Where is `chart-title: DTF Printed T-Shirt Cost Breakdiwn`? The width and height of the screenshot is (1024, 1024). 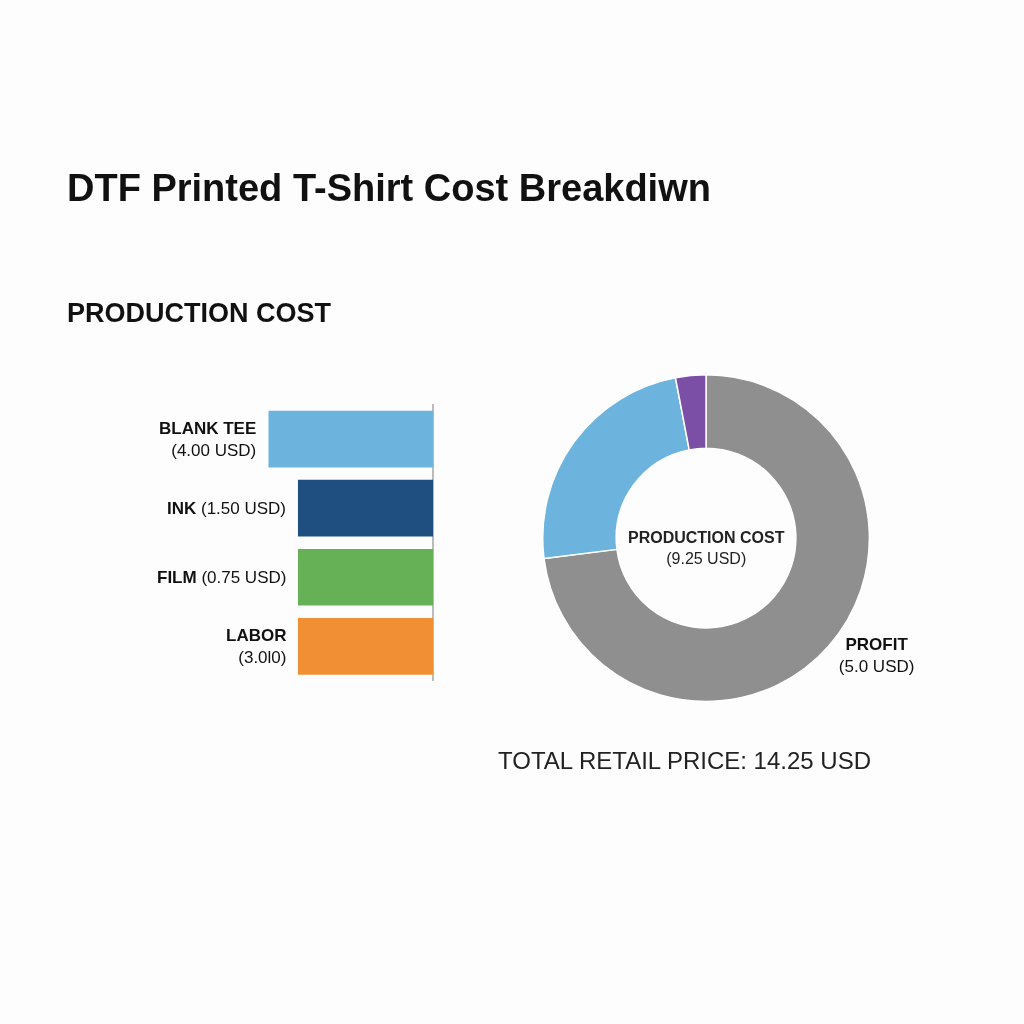
chart-title: DTF Printed T-Shirt Cost Breakdiwn is located at coordinates (389, 188).